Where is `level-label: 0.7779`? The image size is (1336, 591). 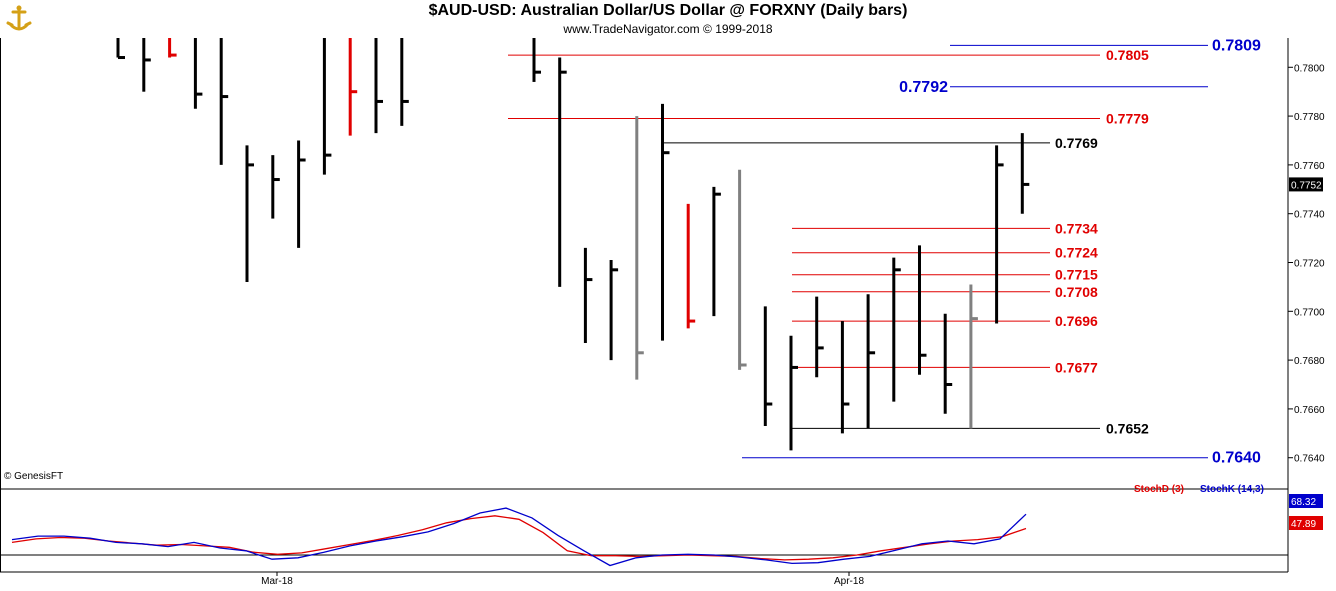 level-label: 0.7779 is located at coordinates (1127, 119).